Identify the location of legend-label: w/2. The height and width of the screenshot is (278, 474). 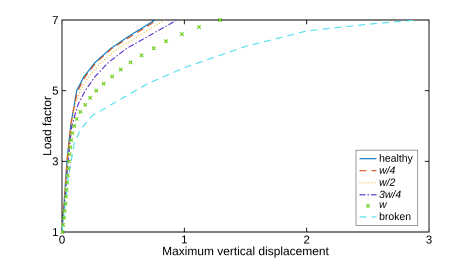
(388, 182).